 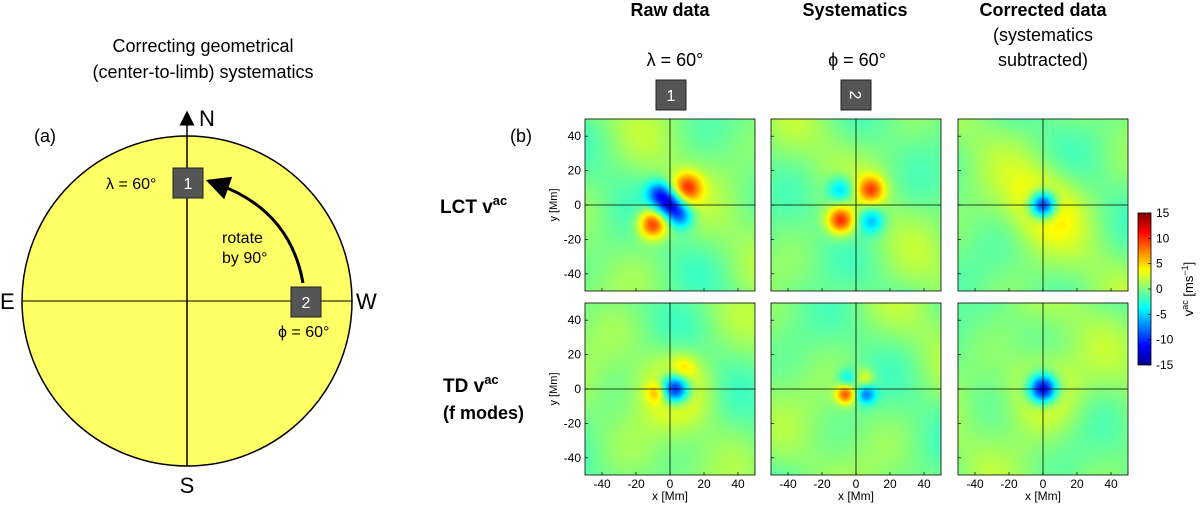 I want to click on west-label: W, so click(x=366, y=301).